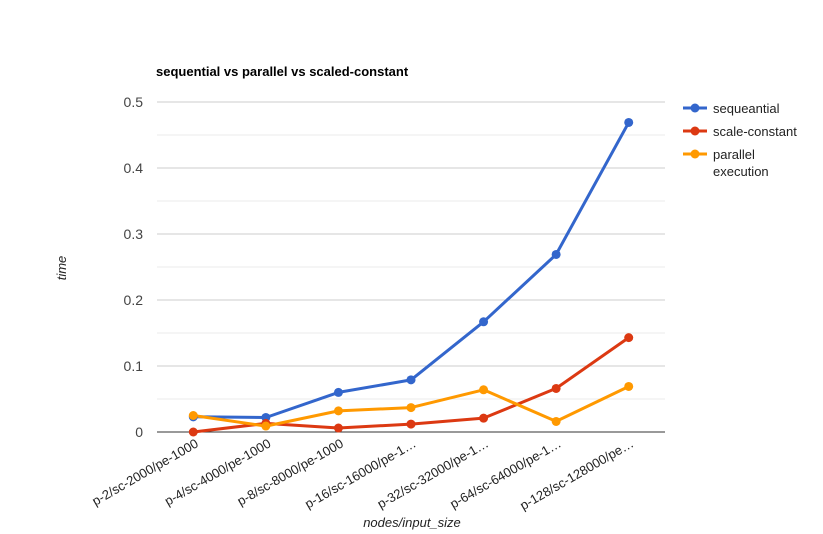  Describe the element at coordinates (746, 108) in the screenshot. I see `legend-label: sequeantial` at that location.